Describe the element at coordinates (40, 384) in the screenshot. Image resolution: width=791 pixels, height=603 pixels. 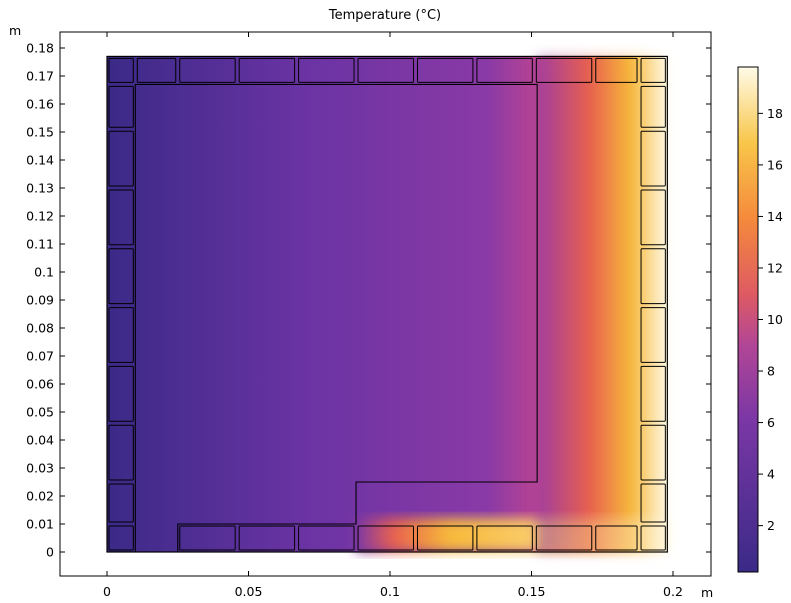
I see `y-tick-label: 0.06` at that location.